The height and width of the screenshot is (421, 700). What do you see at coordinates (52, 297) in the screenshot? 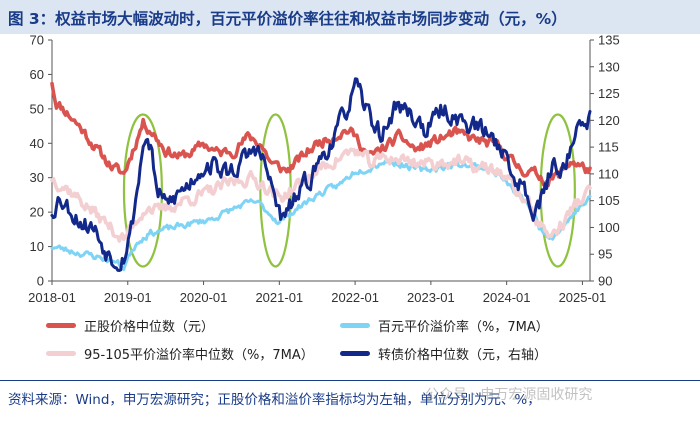
I see `x-tick-label: 2018-01` at bounding box center [52, 297].